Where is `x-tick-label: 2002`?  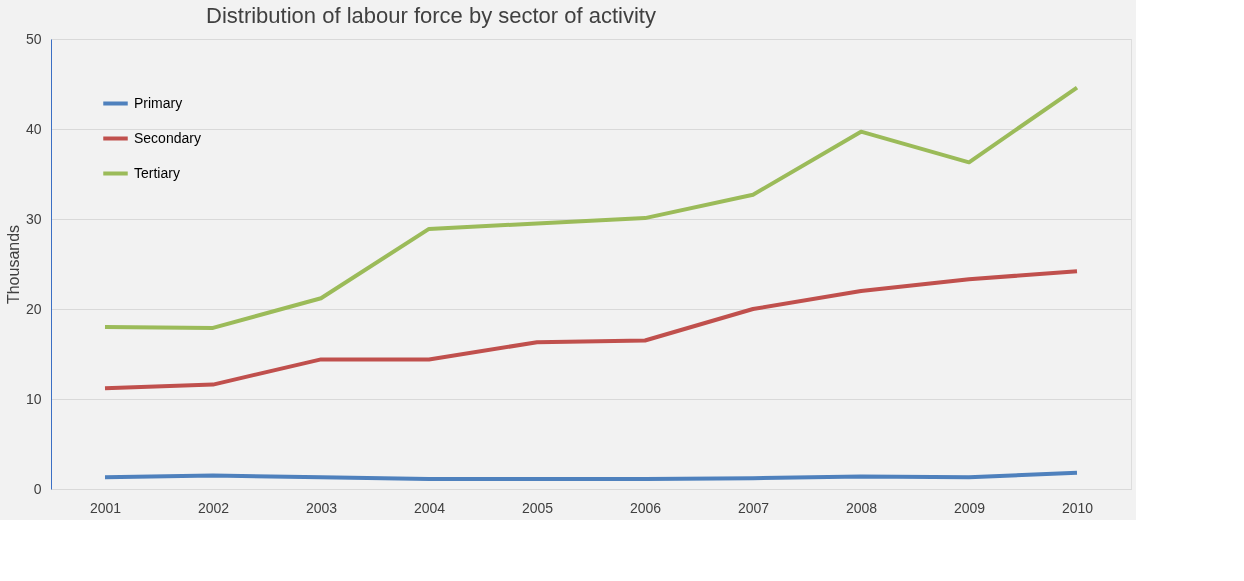
x-tick-label: 2002 is located at coordinates (213, 507).